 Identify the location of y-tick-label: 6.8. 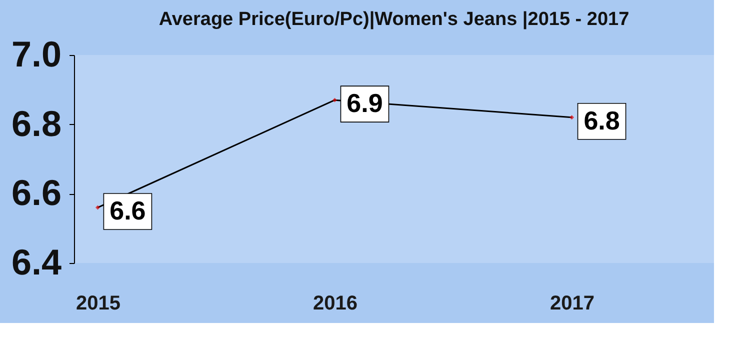
(36, 123).